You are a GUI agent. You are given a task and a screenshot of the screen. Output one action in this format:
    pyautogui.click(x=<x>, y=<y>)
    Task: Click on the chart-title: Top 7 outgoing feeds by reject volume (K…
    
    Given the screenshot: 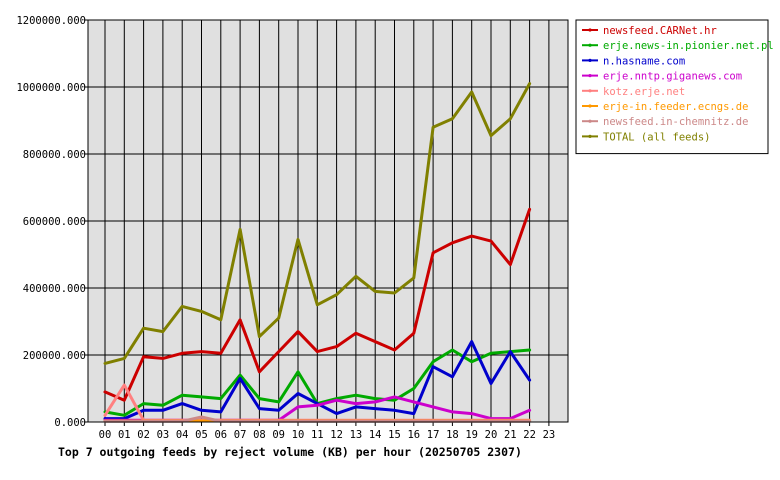 What is the action you would take?
    pyautogui.click(x=290, y=452)
    